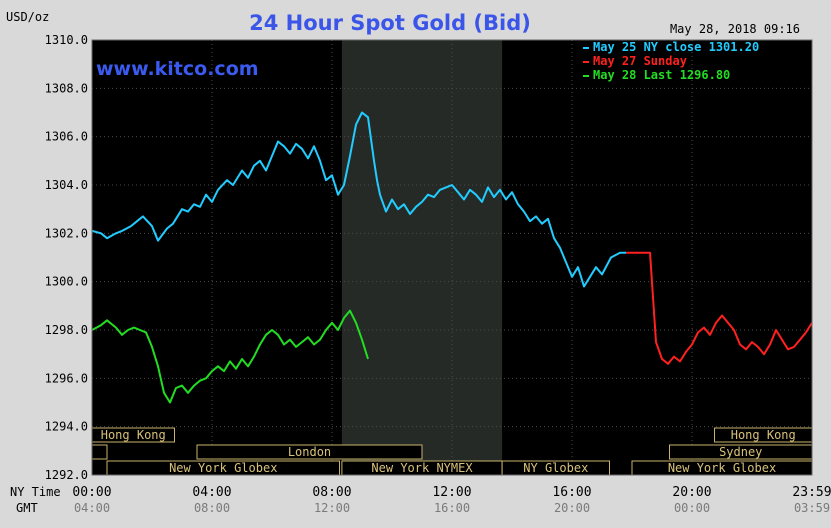 The width and height of the screenshot is (831, 528). I want to click on session-label: London, so click(309, 452).